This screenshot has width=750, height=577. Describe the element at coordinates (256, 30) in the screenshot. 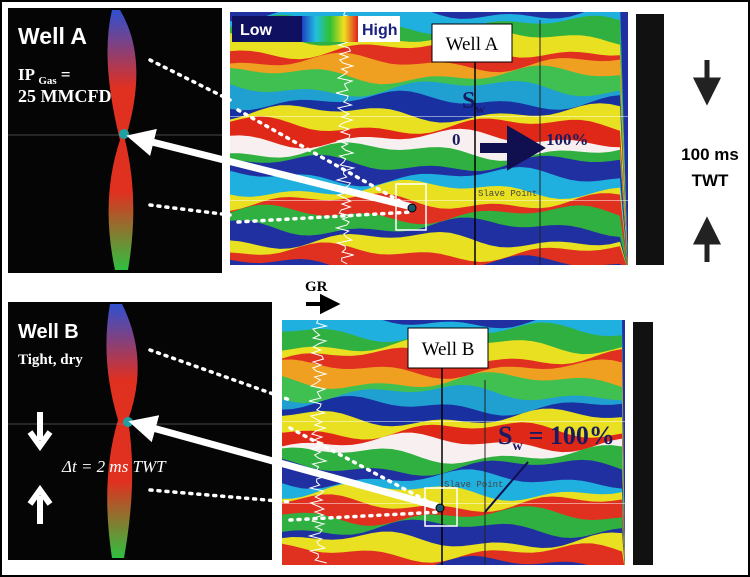

I see `legend-low: Low` at that location.